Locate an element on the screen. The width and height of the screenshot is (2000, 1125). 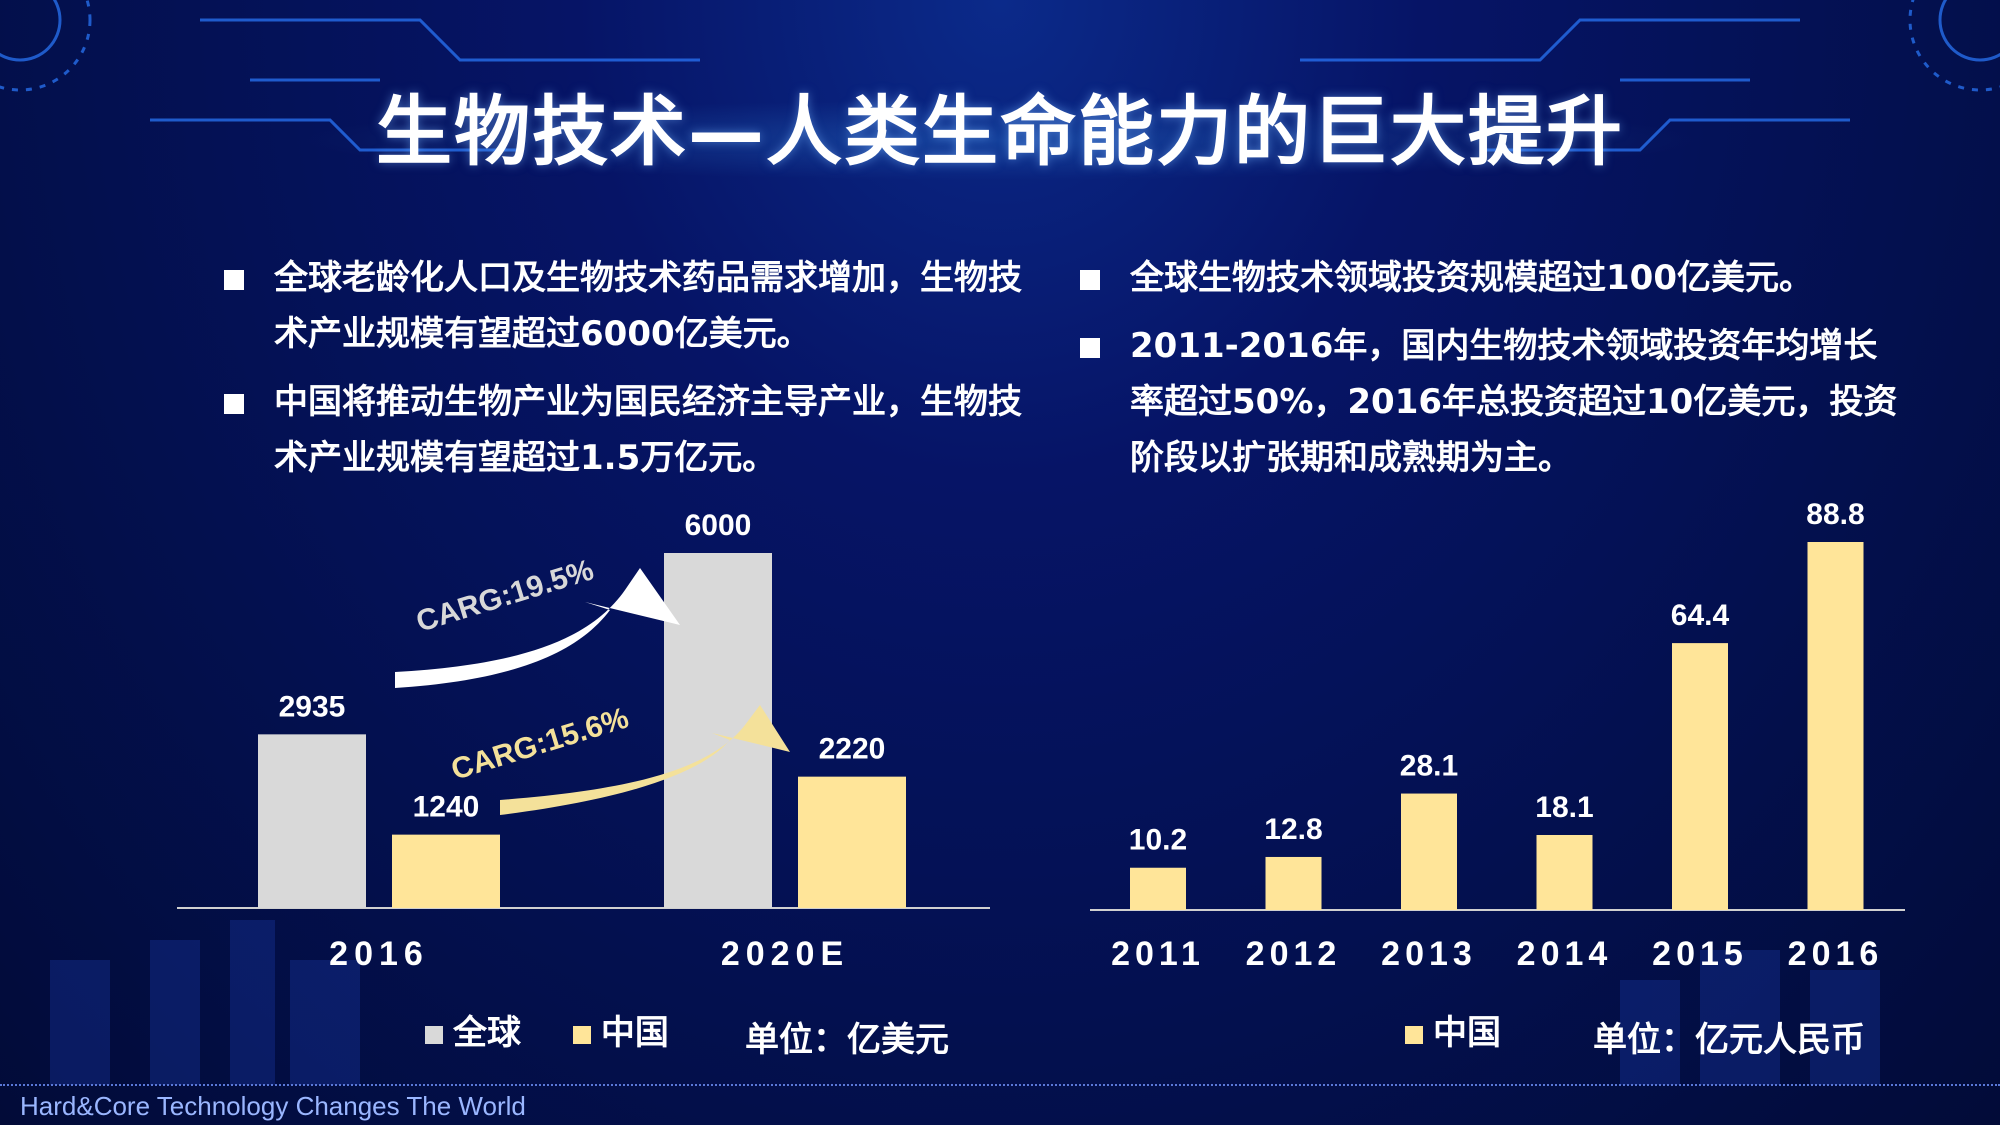
right-x-tick-label: 2012 is located at coordinates (1294, 954).